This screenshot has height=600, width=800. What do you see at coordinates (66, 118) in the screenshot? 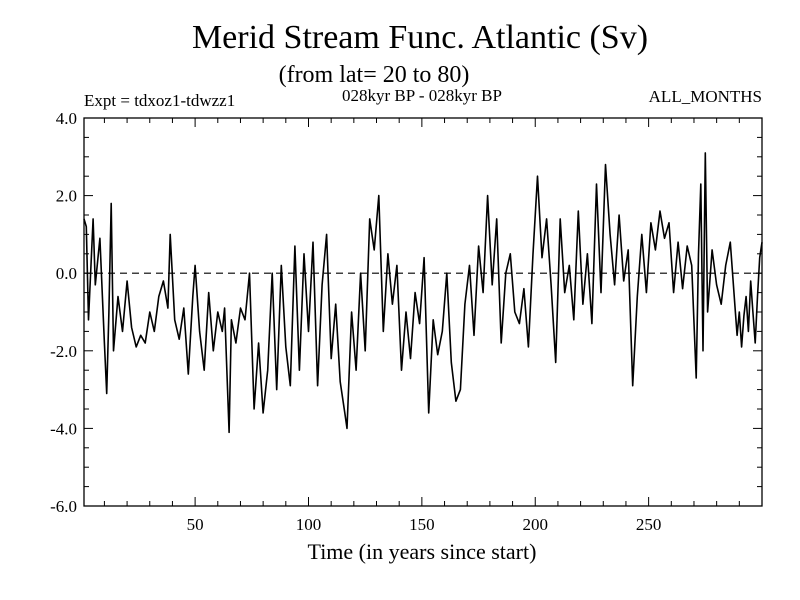
I see `y-tick-label: 4.0` at bounding box center [66, 118].